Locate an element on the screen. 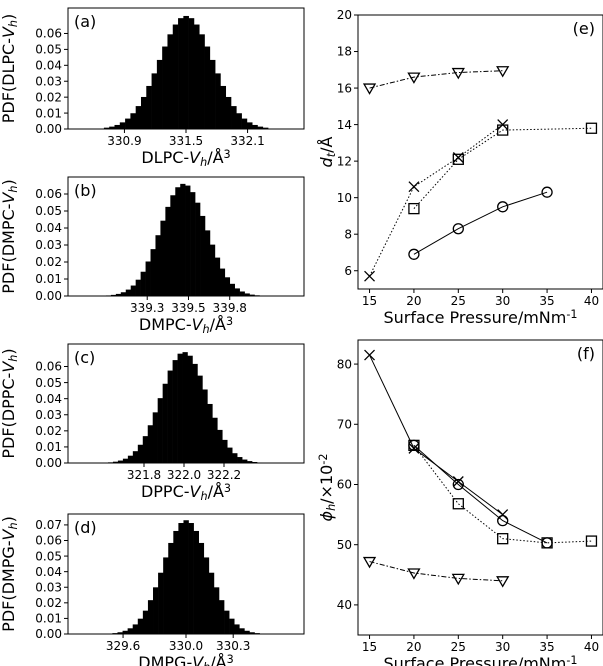 The width and height of the screenshot is (603, 666). y-tick-label: 60 is located at coordinates (344, 485).